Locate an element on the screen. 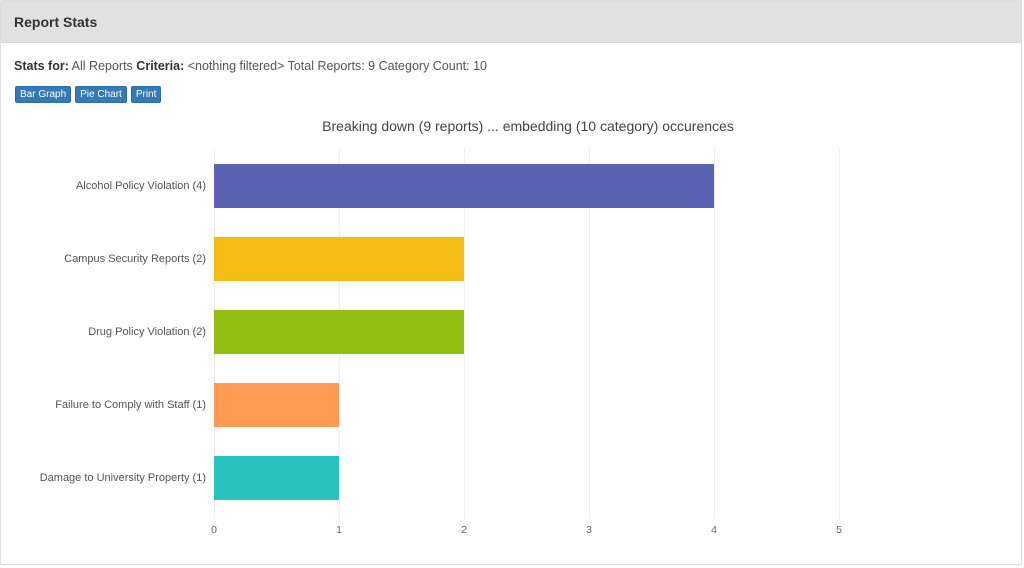 The image size is (1024, 568). print-button: Print is located at coordinates (146, 94).